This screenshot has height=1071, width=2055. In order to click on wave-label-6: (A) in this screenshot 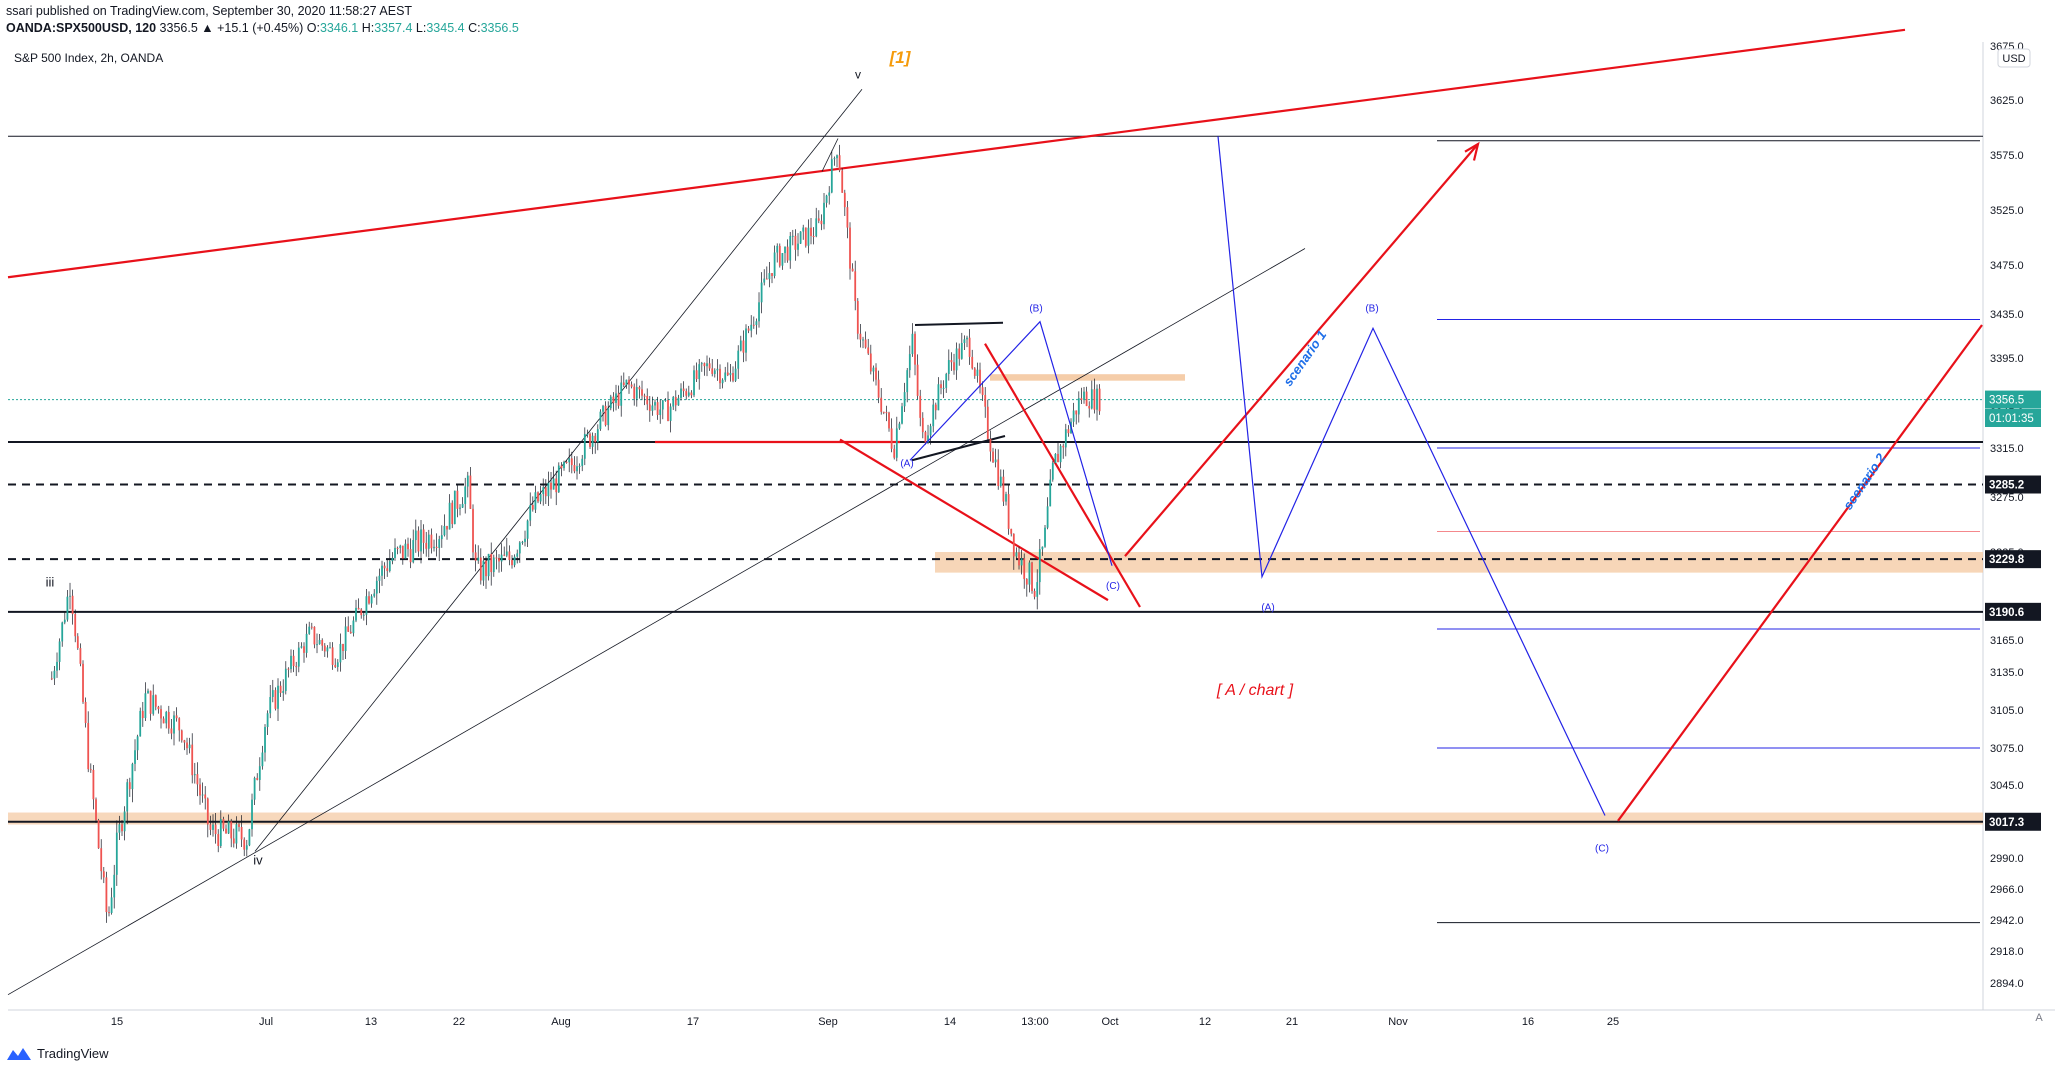, I will do `click(1267, 607)`.